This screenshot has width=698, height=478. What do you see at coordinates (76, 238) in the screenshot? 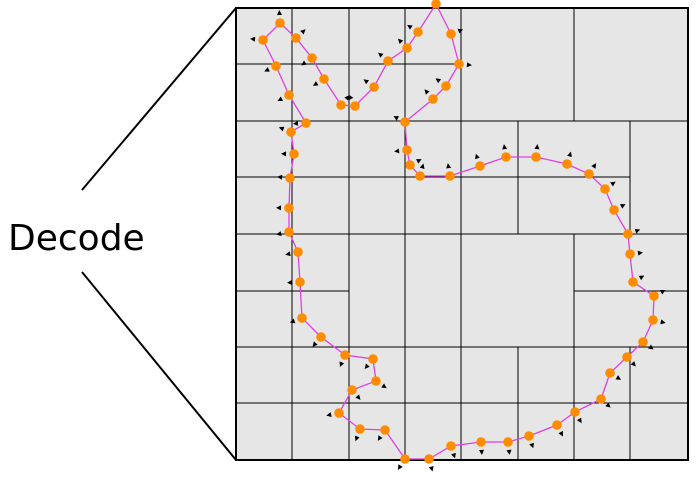
I see `decode-label: Decode` at bounding box center [76, 238].